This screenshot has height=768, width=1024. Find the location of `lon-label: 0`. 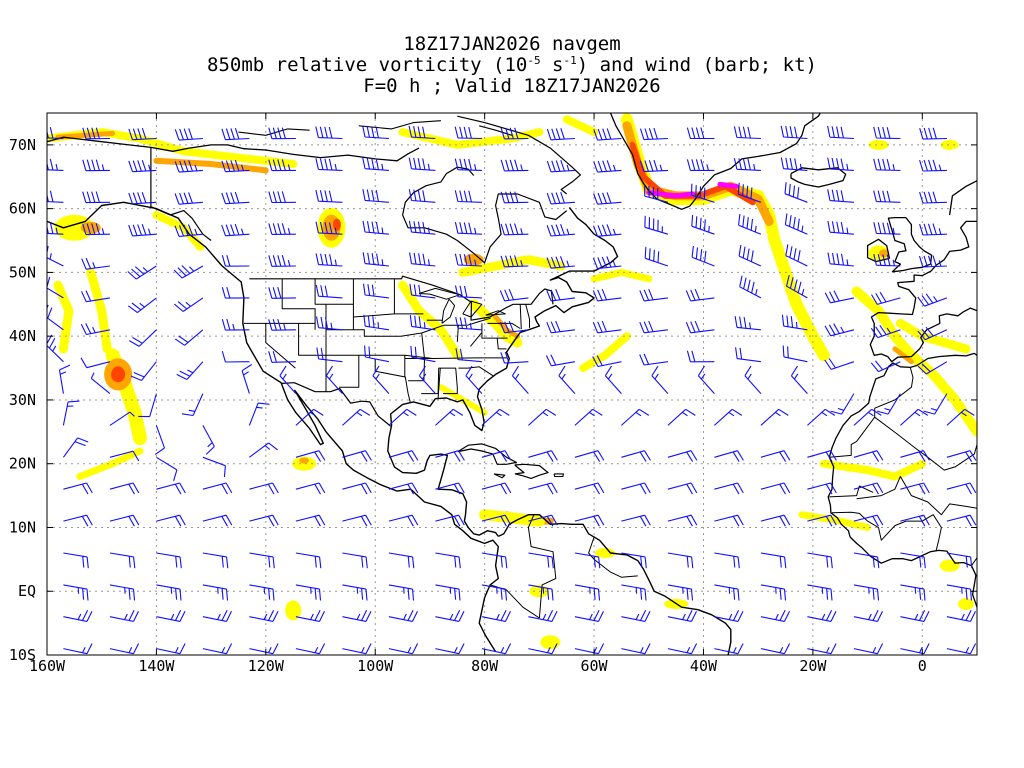

lon-label: 0 is located at coordinates (922, 666).